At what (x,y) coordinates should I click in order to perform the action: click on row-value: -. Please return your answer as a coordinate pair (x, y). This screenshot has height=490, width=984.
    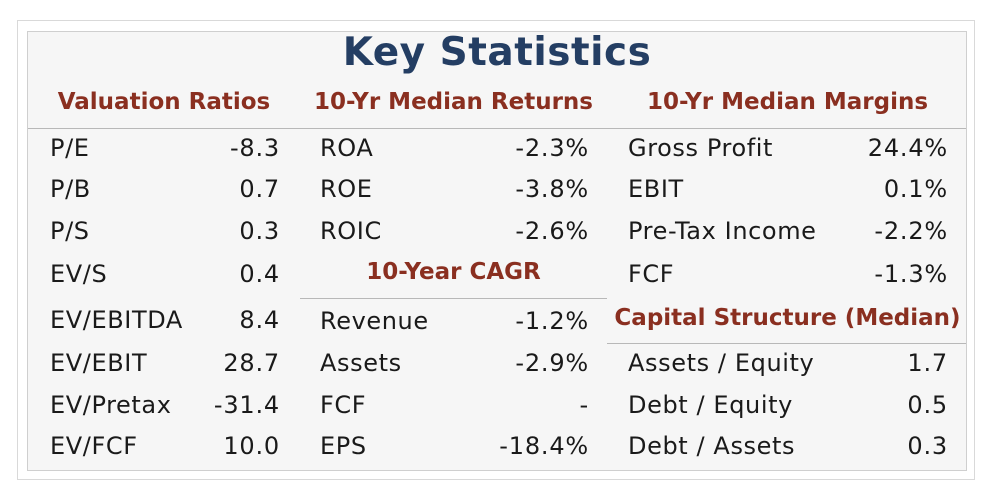
    Looking at the image, I should click on (584, 405).